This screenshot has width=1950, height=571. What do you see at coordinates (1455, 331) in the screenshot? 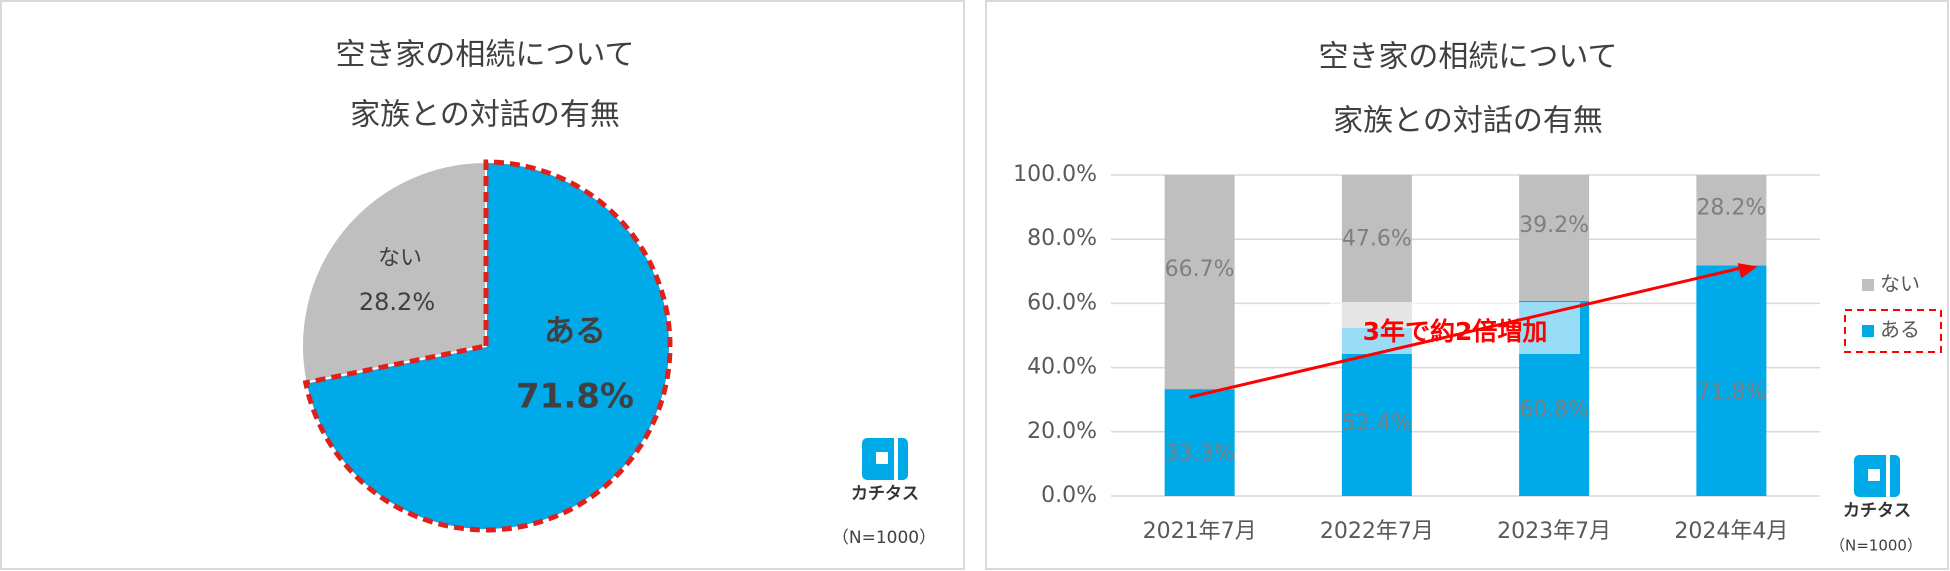
I see `annotation: 3年で約2倍増加` at bounding box center [1455, 331].